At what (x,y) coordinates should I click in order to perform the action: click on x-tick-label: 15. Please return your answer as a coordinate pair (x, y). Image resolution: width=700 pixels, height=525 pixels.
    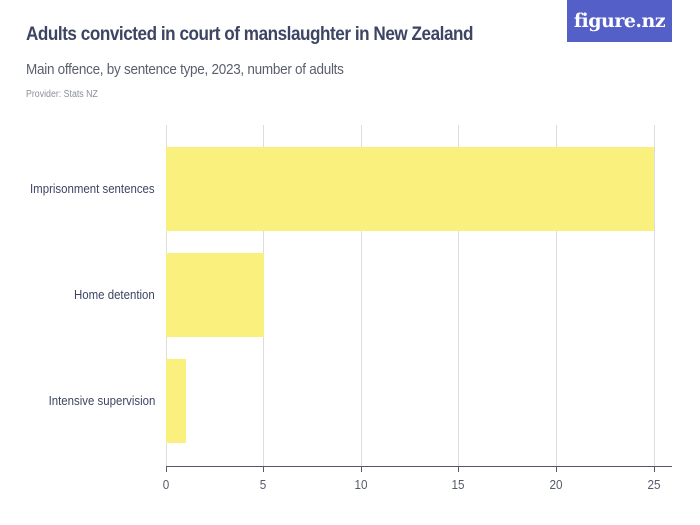
    Looking at the image, I should click on (458, 484).